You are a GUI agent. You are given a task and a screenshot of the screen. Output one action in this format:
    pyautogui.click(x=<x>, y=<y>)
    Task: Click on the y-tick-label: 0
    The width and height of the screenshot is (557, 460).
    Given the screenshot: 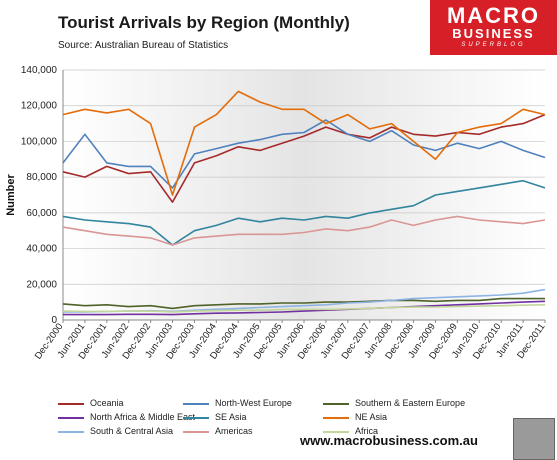 What is the action you would take?
    pyautogui.click(x=54, y=320)
    